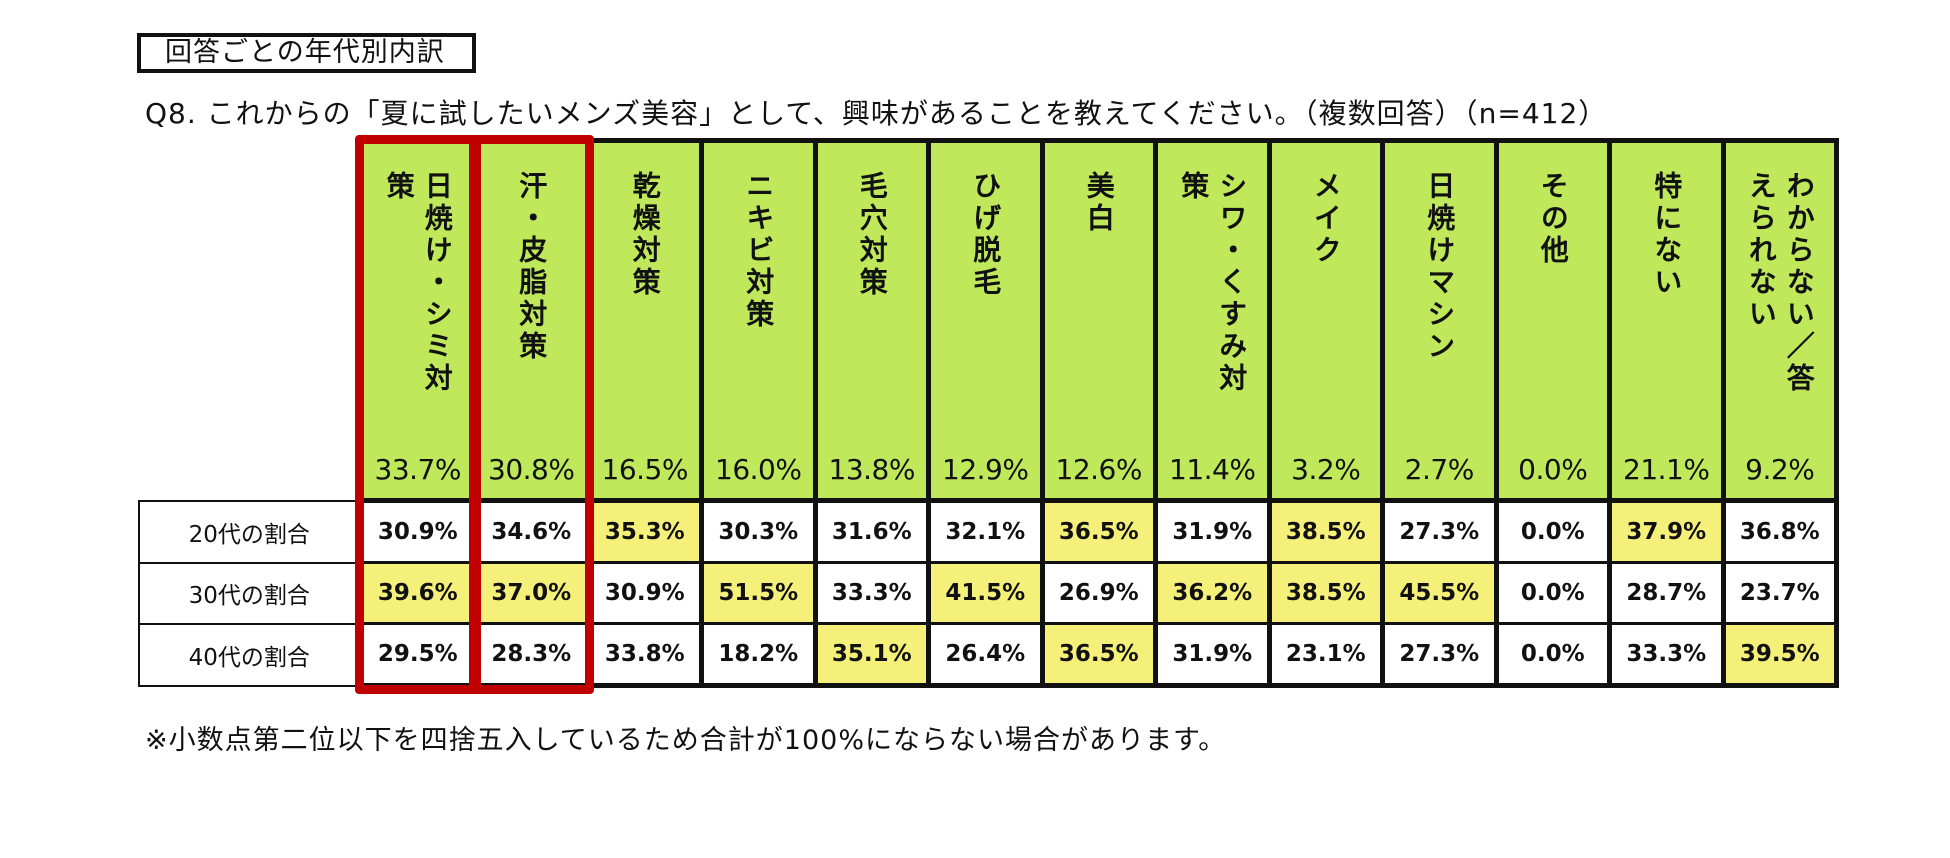  Describe the element at coordinates (1099, 469) in the screenshot. I see `category-total: 12.6%` at that location.